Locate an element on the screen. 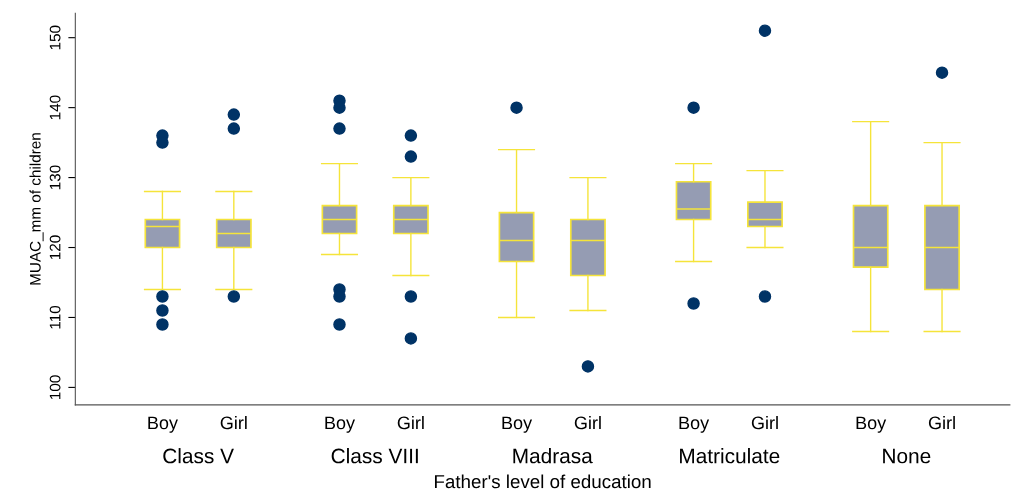 The height and width of the screenshot is (489, 1018). y-tick-label: 120 is located at coordinates (55, 247).